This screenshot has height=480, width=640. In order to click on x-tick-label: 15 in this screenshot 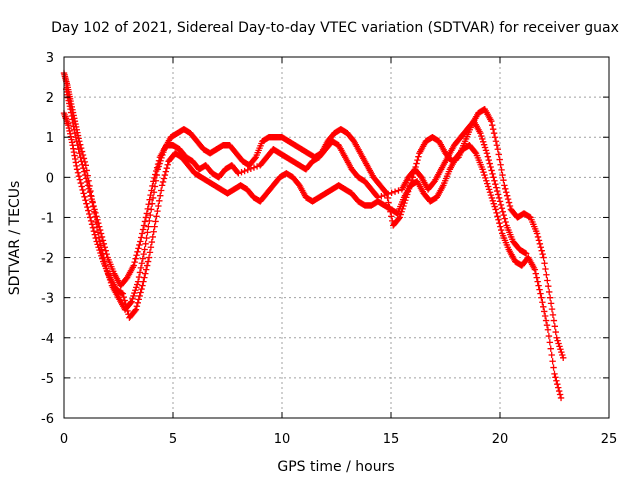, I will do `click(391, 439)`.